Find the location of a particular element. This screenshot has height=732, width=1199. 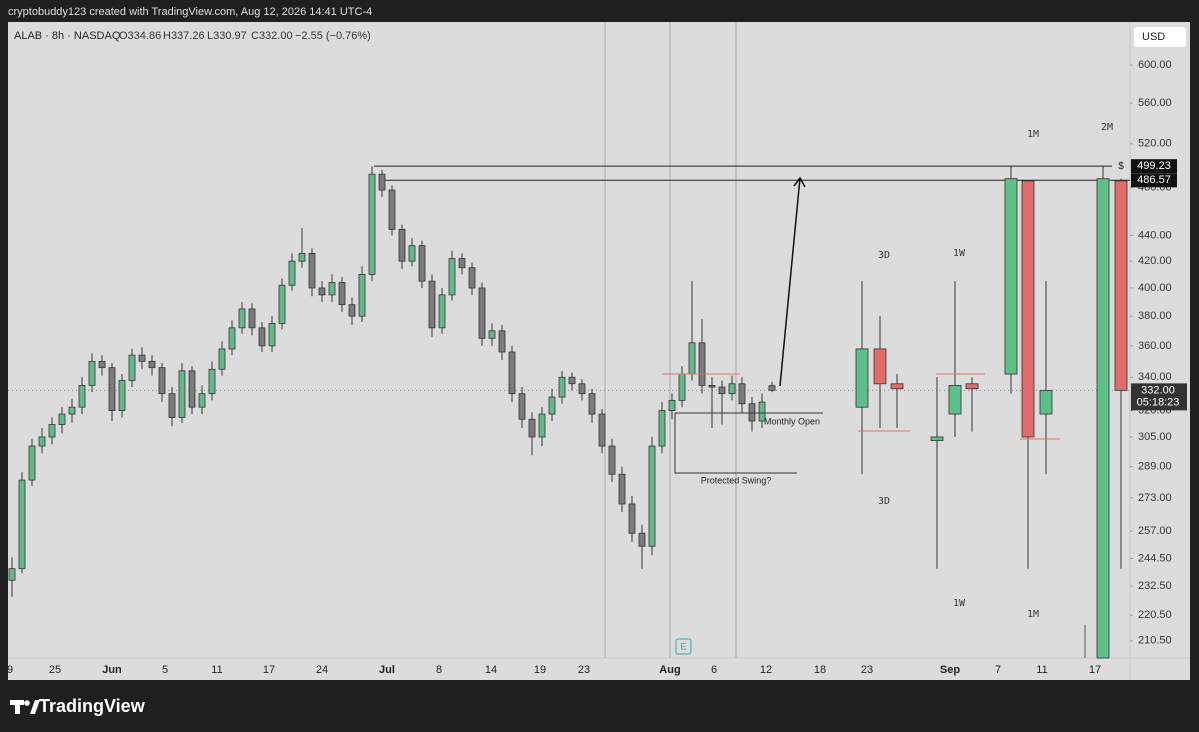

annotation: Protected Swing? is located at coordinates (736, 480).